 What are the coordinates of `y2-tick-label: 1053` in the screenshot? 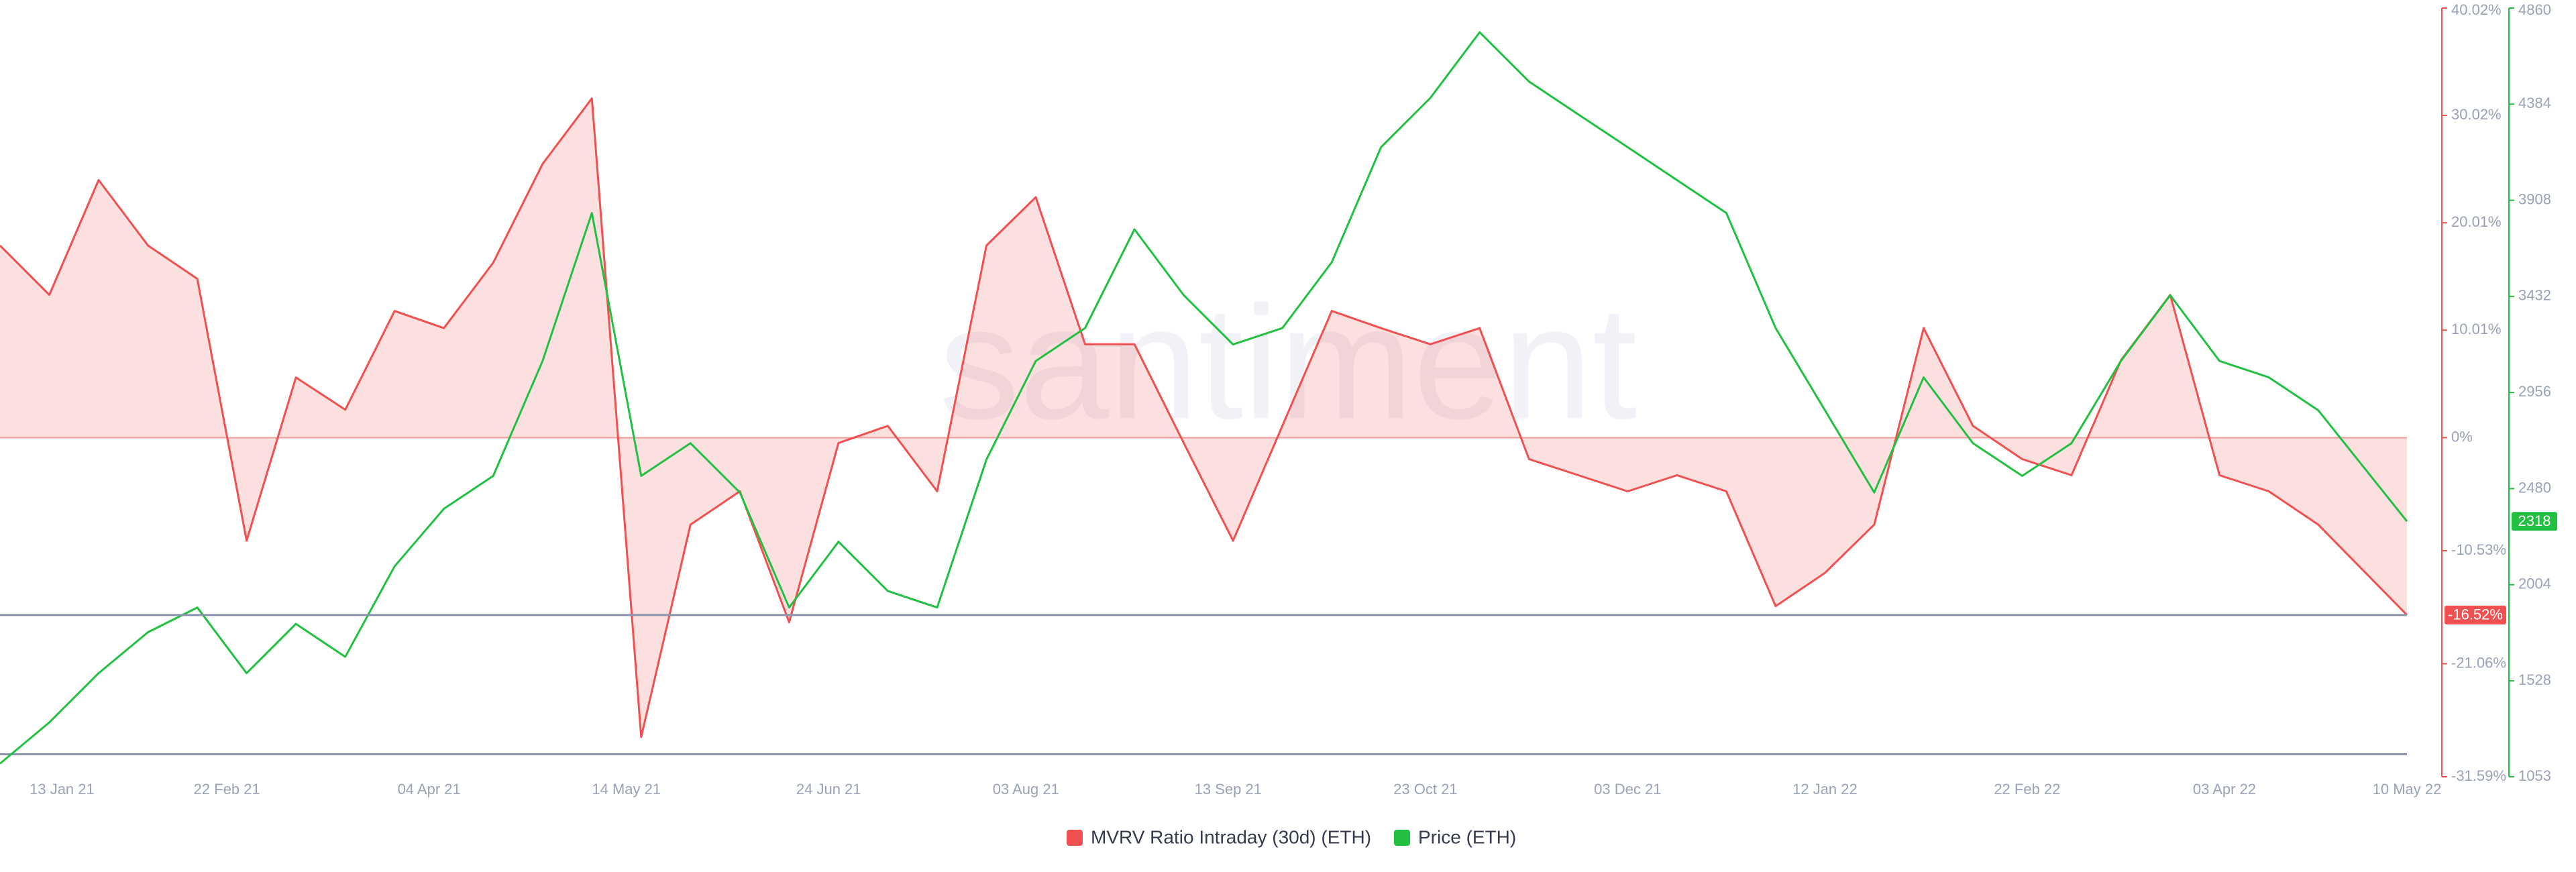 It's located at (2534, 776).